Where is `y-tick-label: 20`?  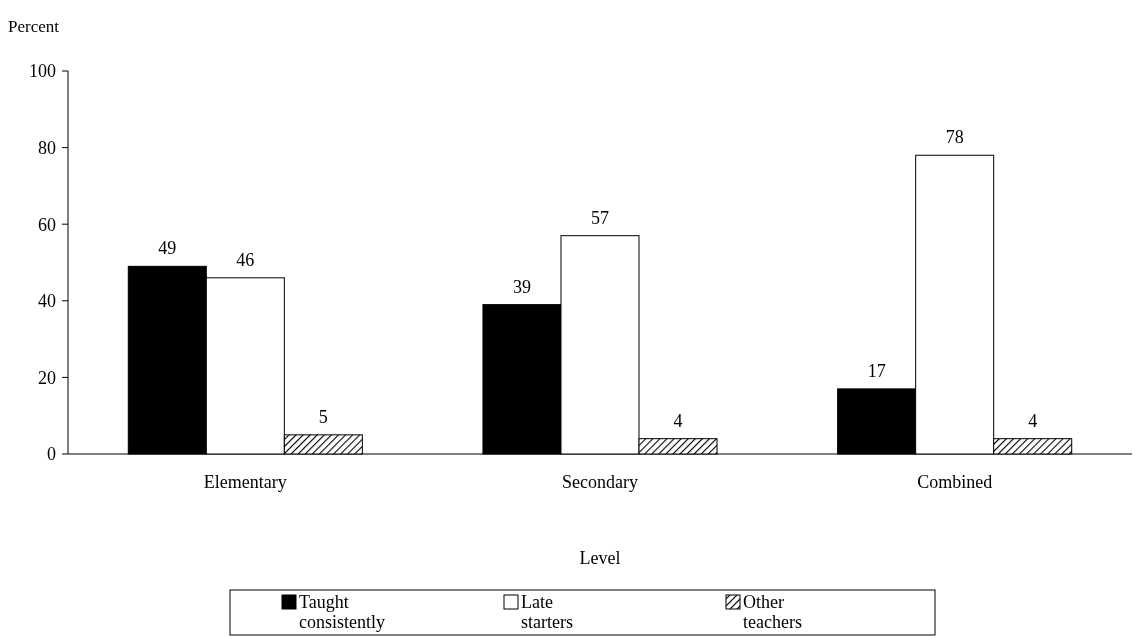
y-tick-label: 20 is located at coordinates (47, 377).